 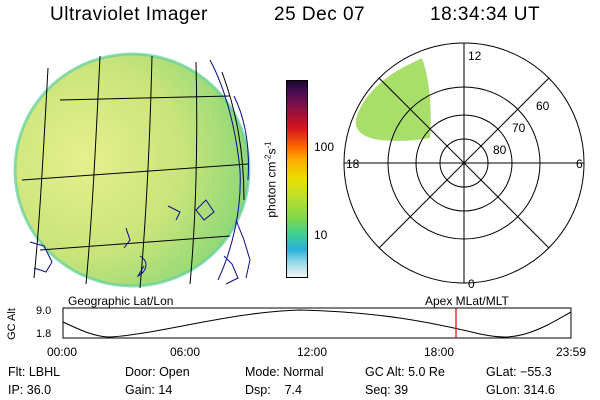 I want to click on orbit-xtick-2: 12:00, so click(x=312, y=352).